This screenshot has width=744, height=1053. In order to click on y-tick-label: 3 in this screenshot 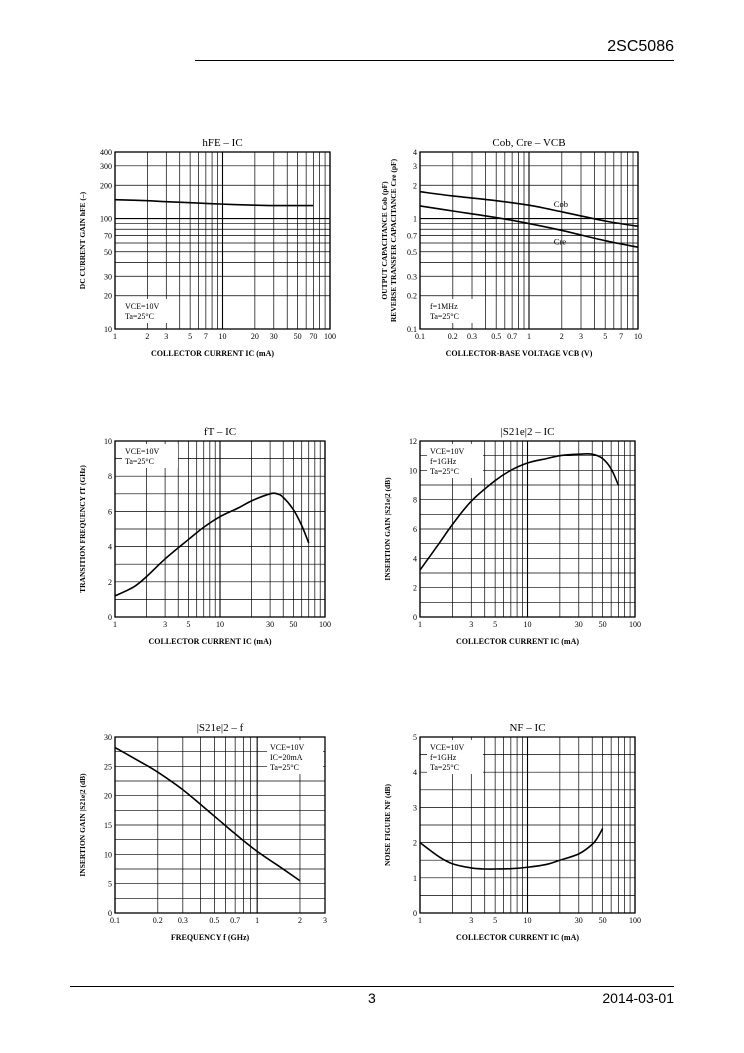, I will do `click(415, 166)`.